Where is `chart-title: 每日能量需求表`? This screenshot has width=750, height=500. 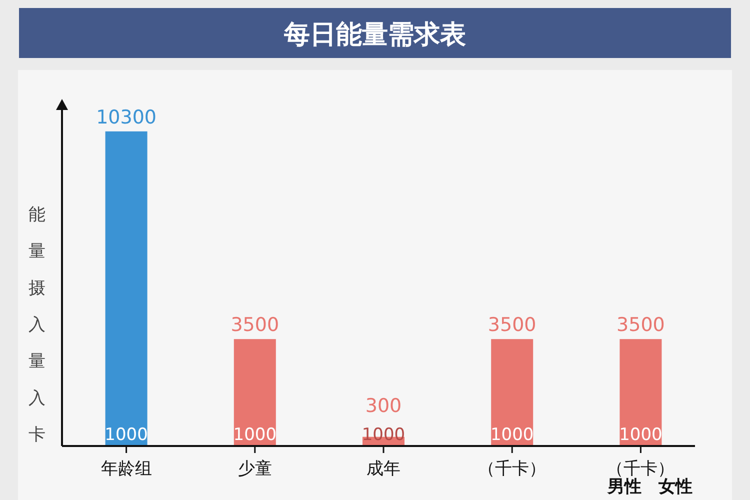
chart-title: 每日能量需求表 is located at coordinates (374, 35).